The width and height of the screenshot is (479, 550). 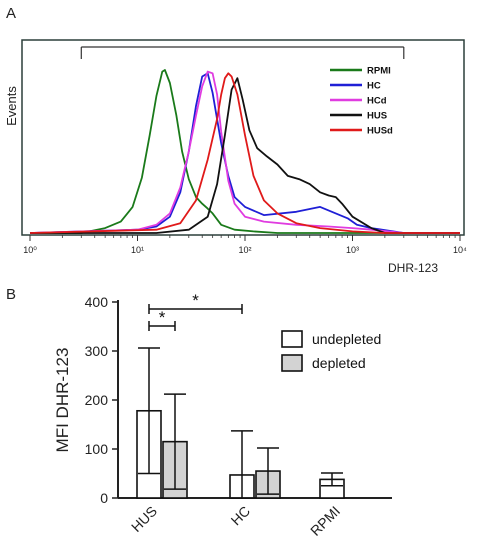 What do you see at coordinates (377, 116) in the screenshot?
I see `legend-label-hus: HUS` at bounding box center [377, 116].